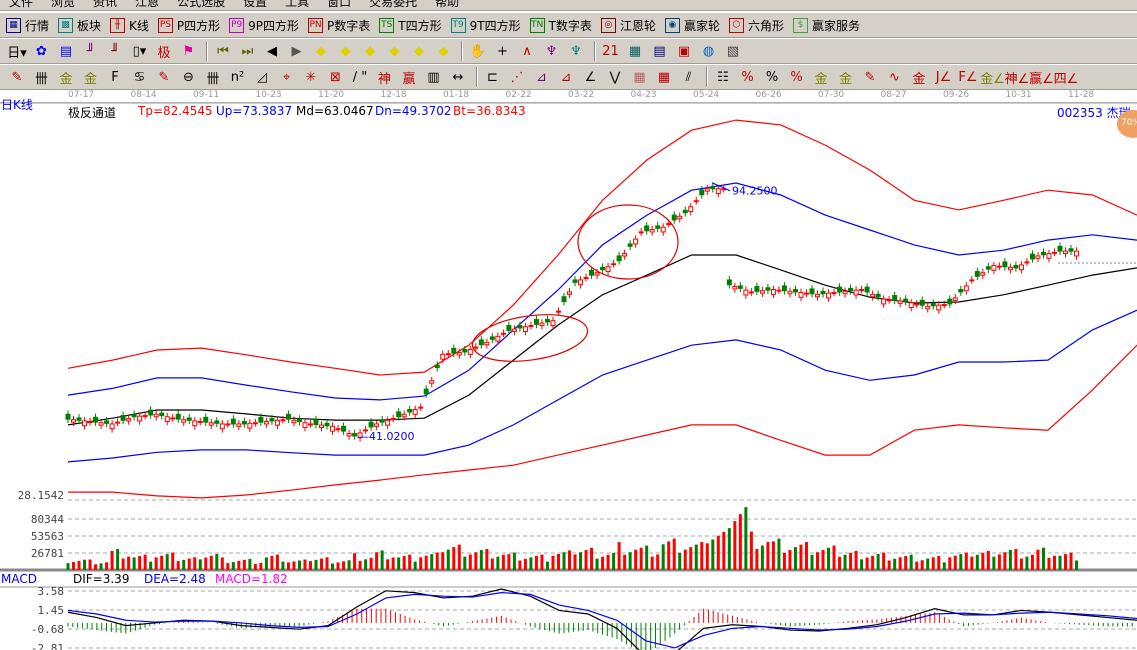  I want to click on zoom-badge: 70%, so click(1127, 124).